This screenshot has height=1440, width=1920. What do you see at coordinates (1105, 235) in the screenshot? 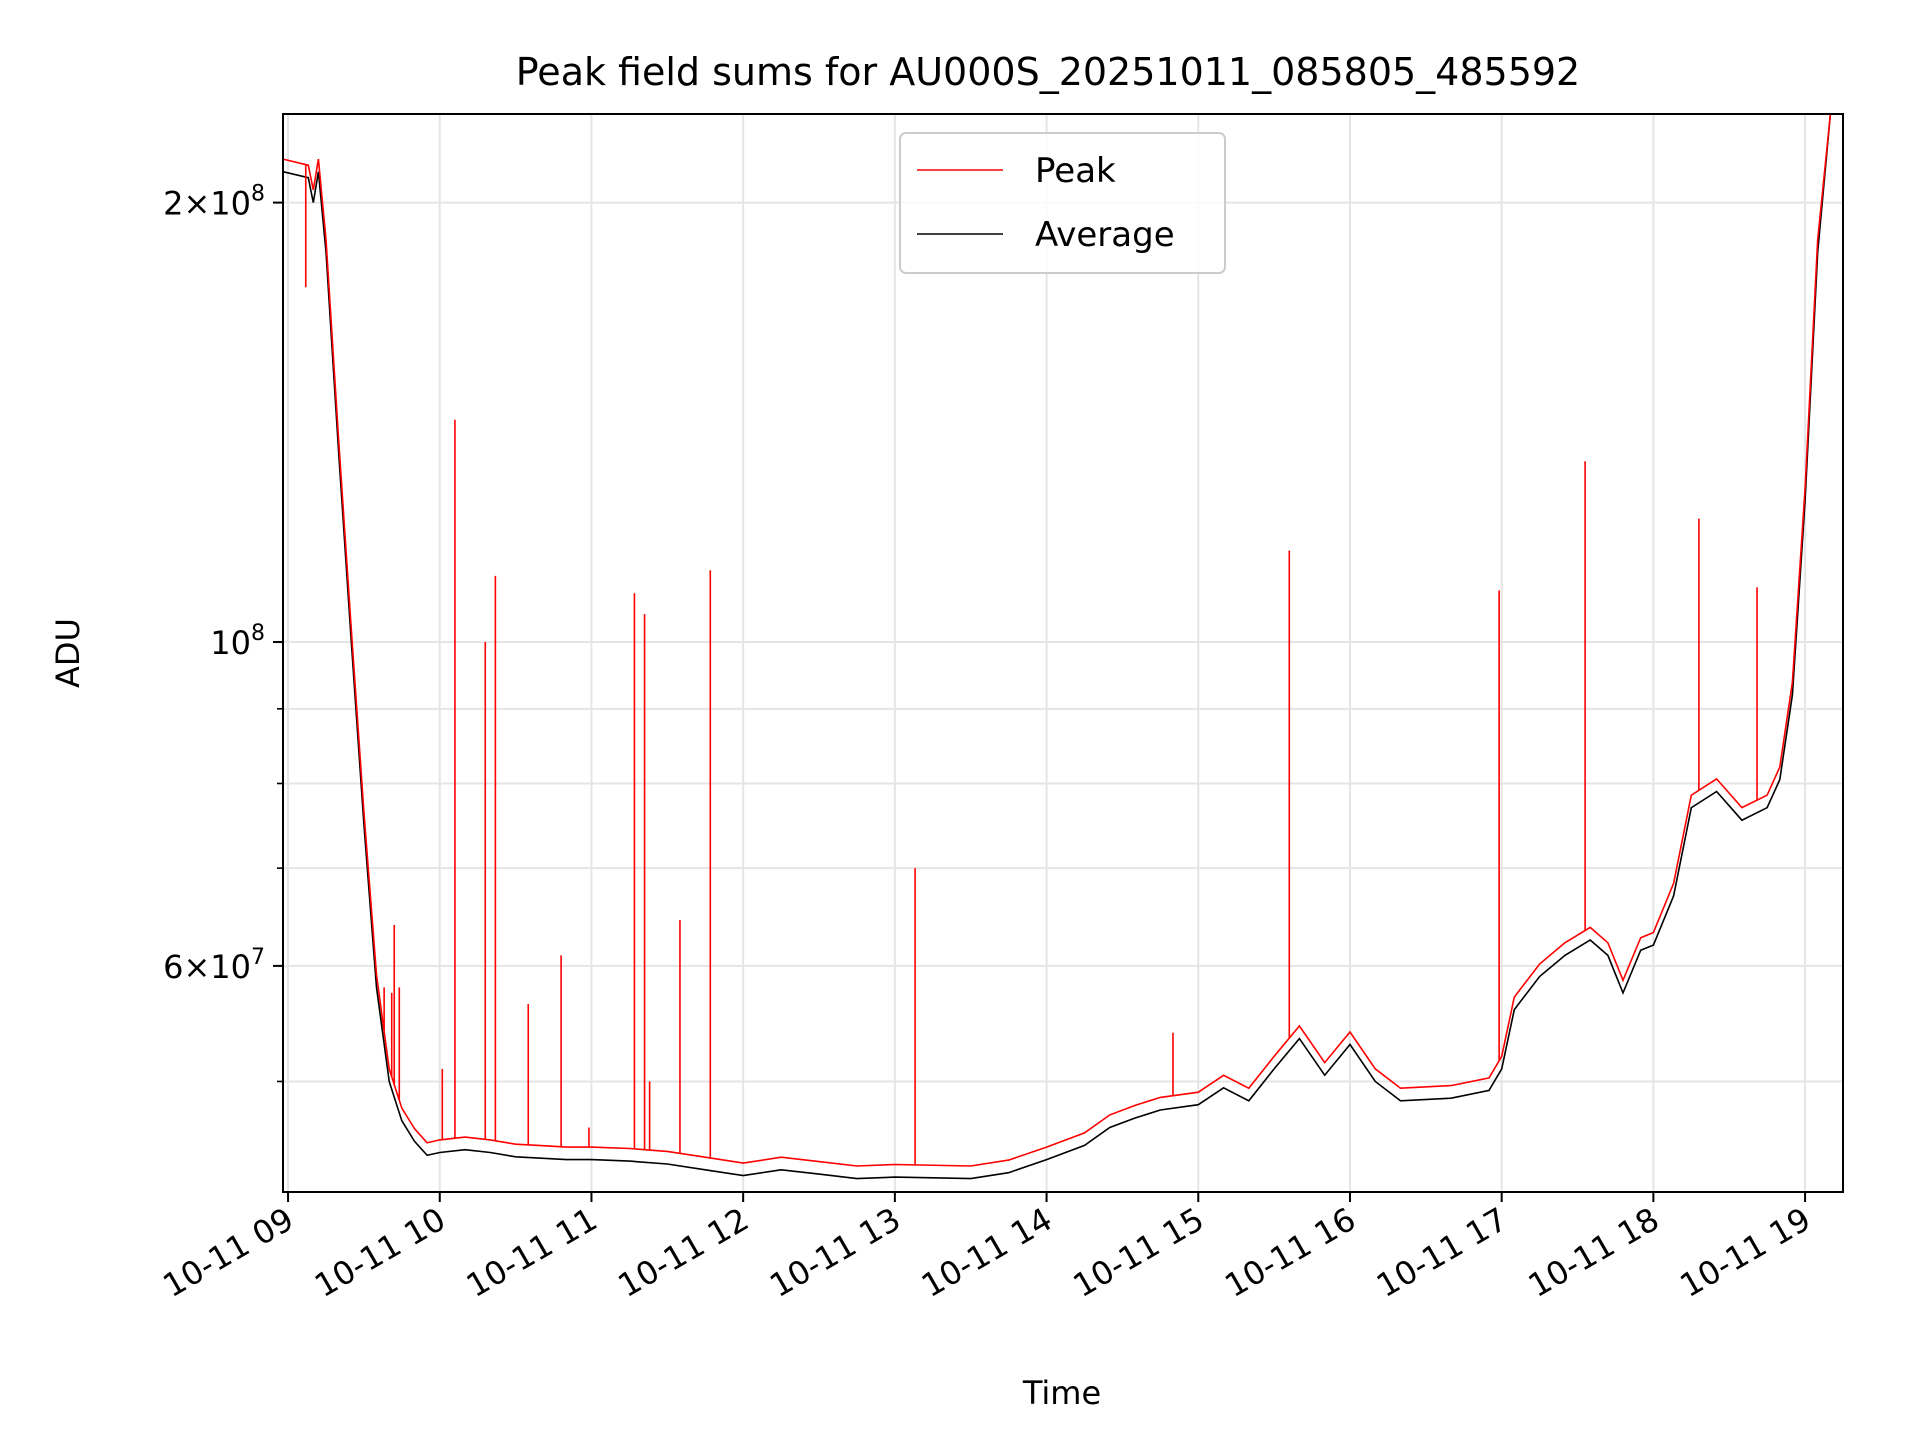
I see `legend-label-average: Average` at bounding box center [1105, 235].